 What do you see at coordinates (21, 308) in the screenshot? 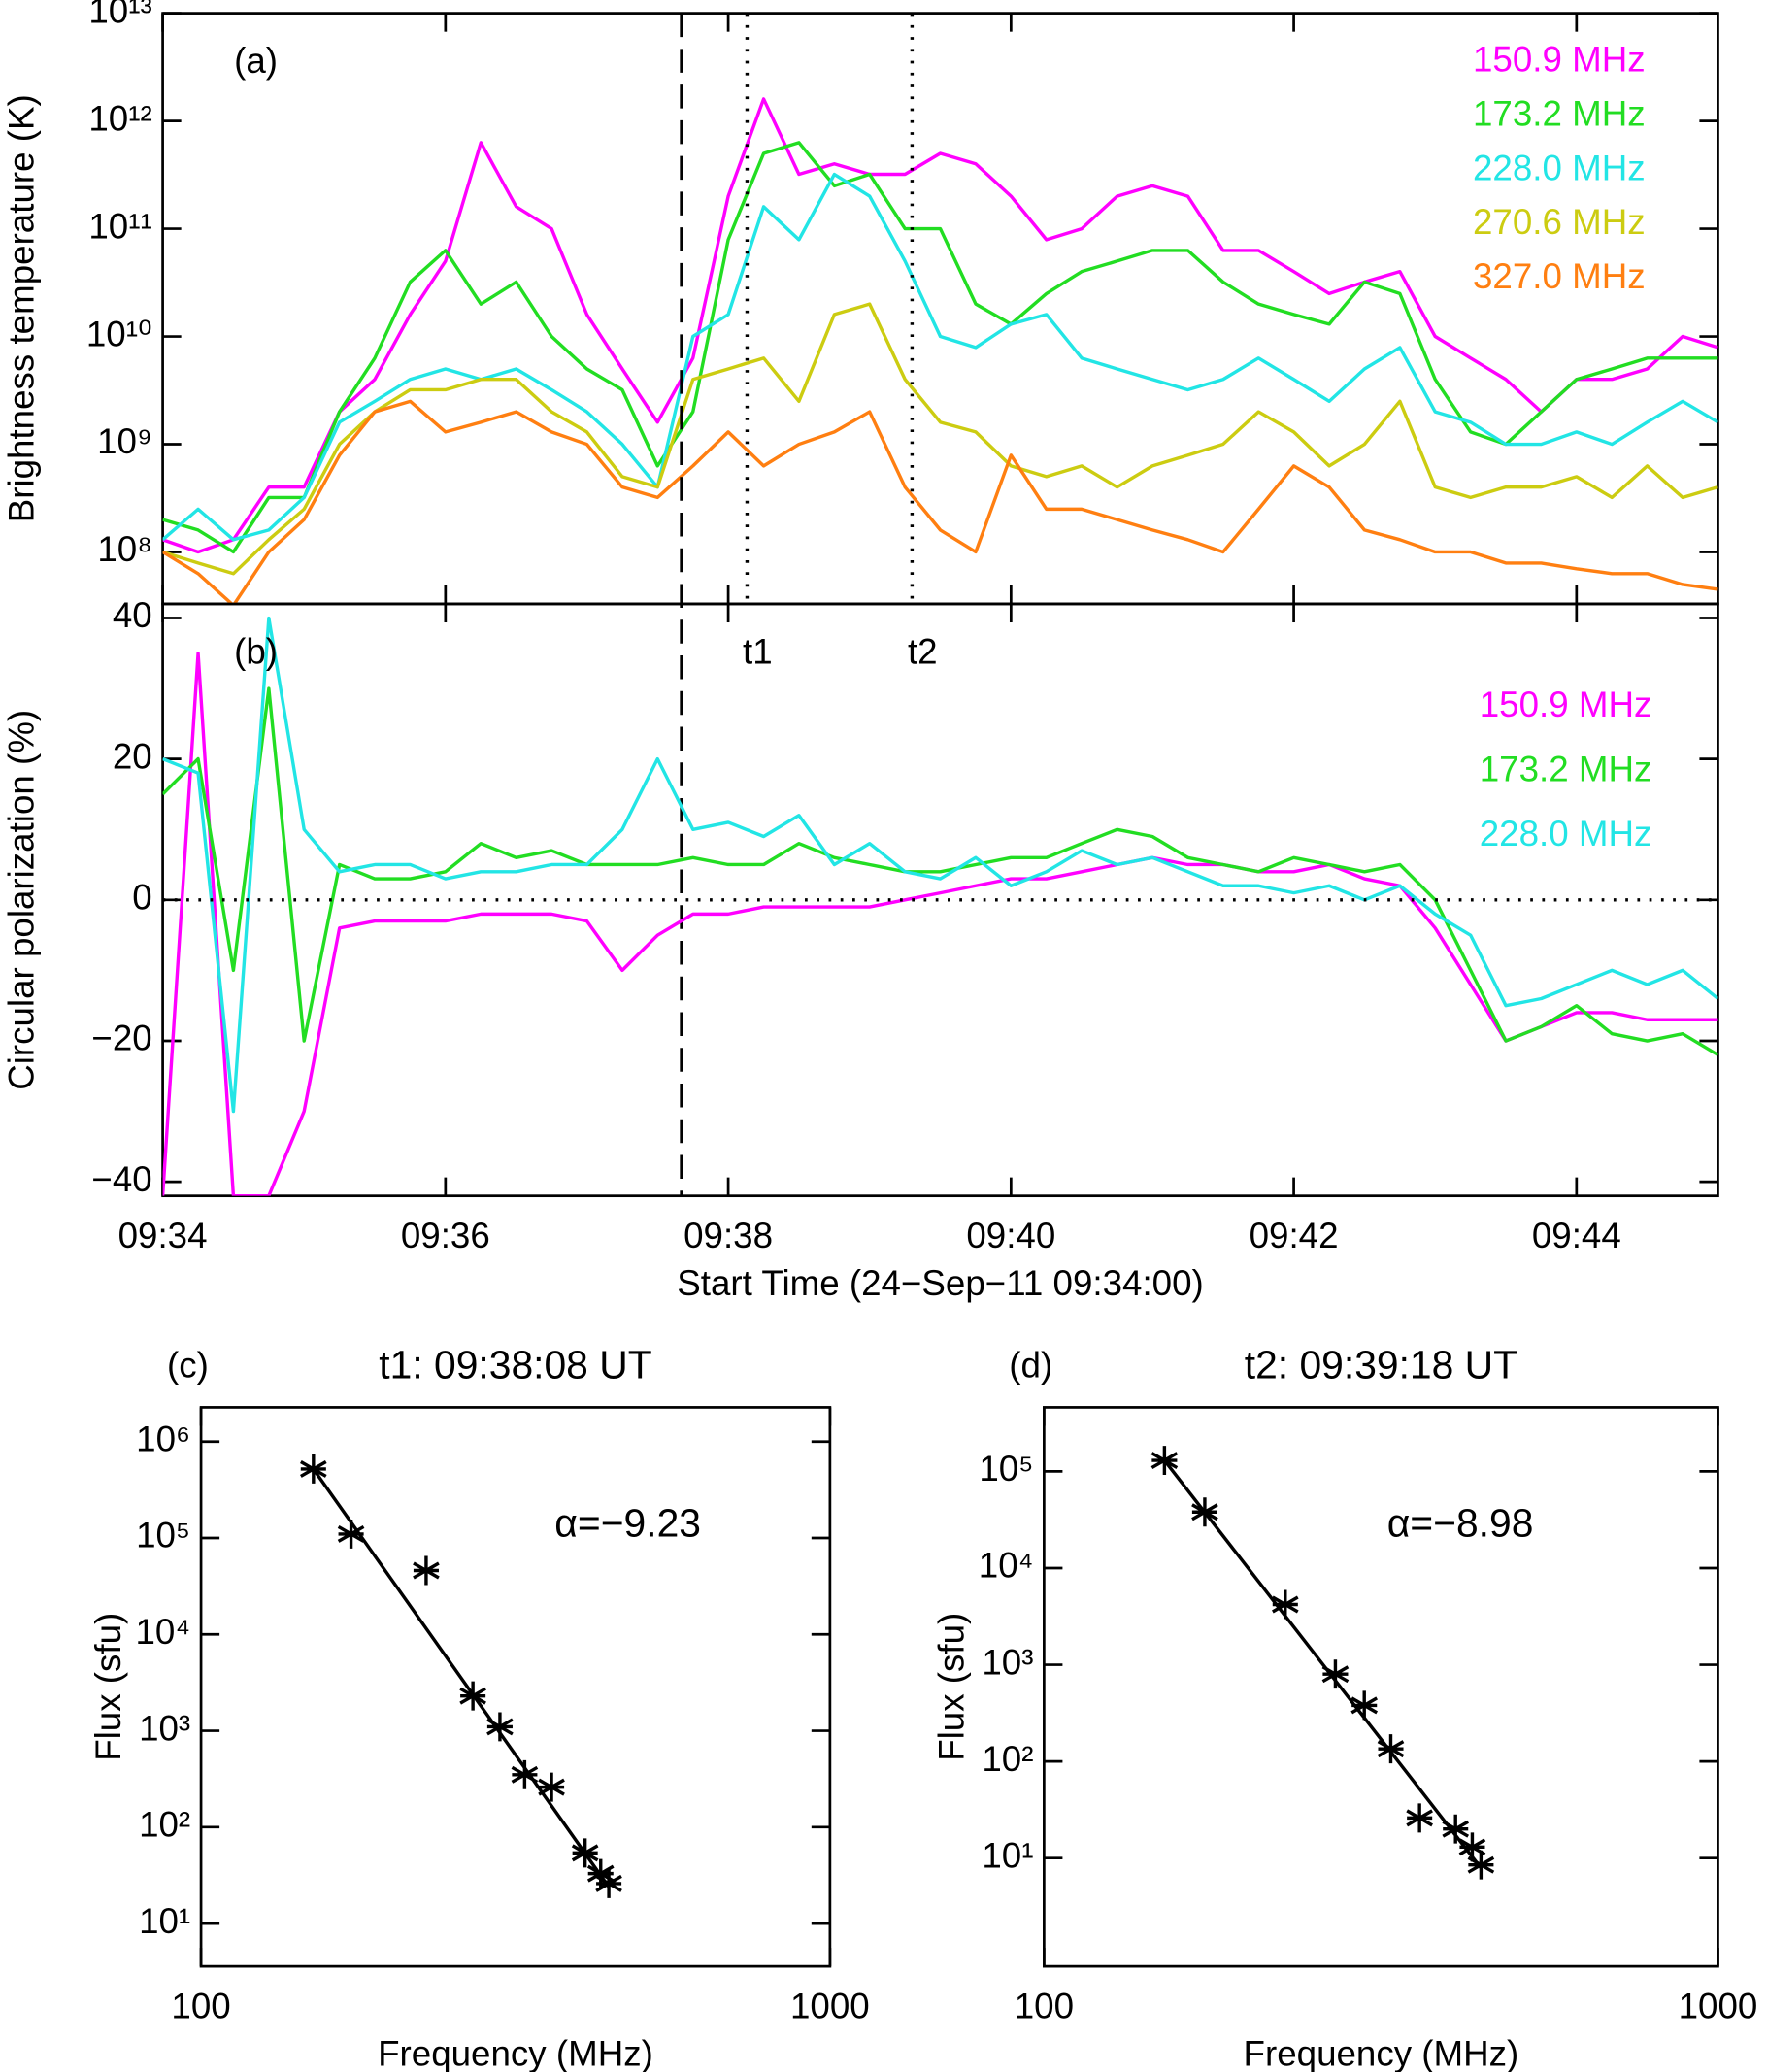
I see `y-axis-label: Brightness temperature (K)` at bounding box center [21, 308].